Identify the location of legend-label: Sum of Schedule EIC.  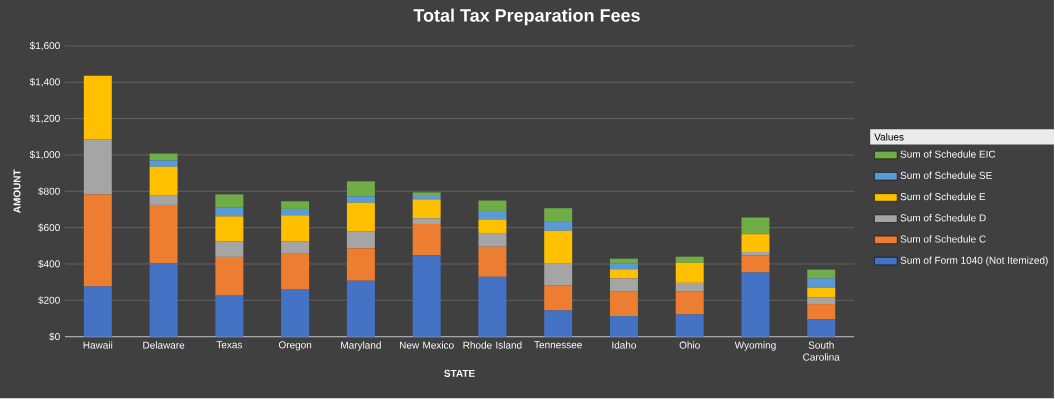
(948, 154).